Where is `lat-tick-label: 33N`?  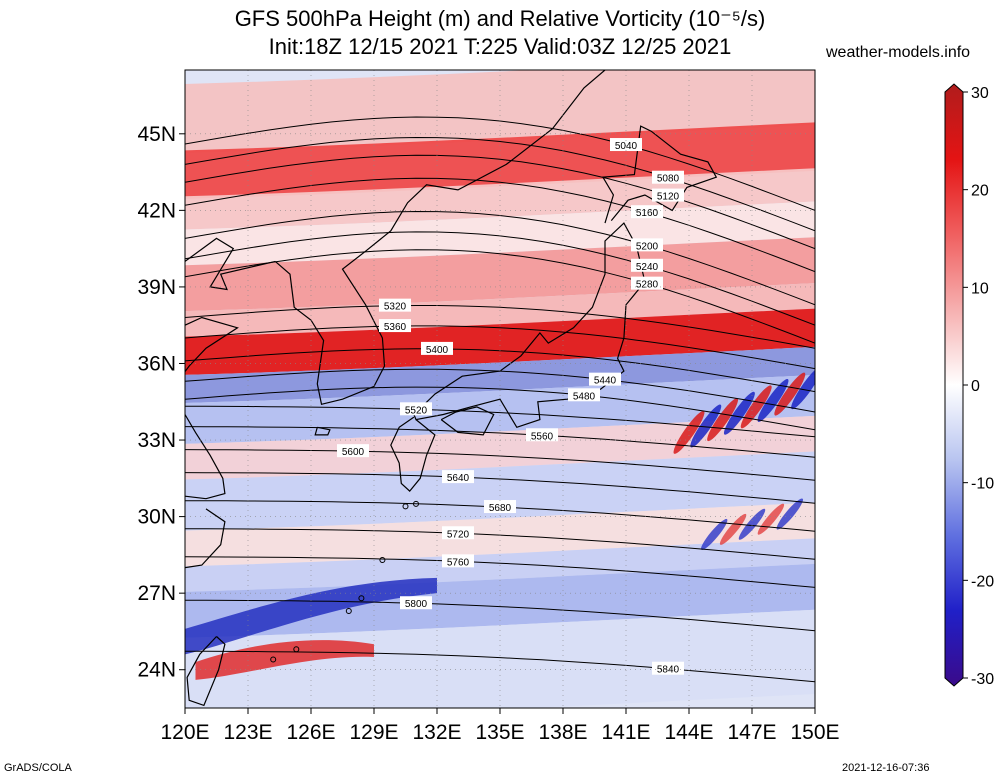 lat-tick-label: 33N is located at coordinates (156, 440).